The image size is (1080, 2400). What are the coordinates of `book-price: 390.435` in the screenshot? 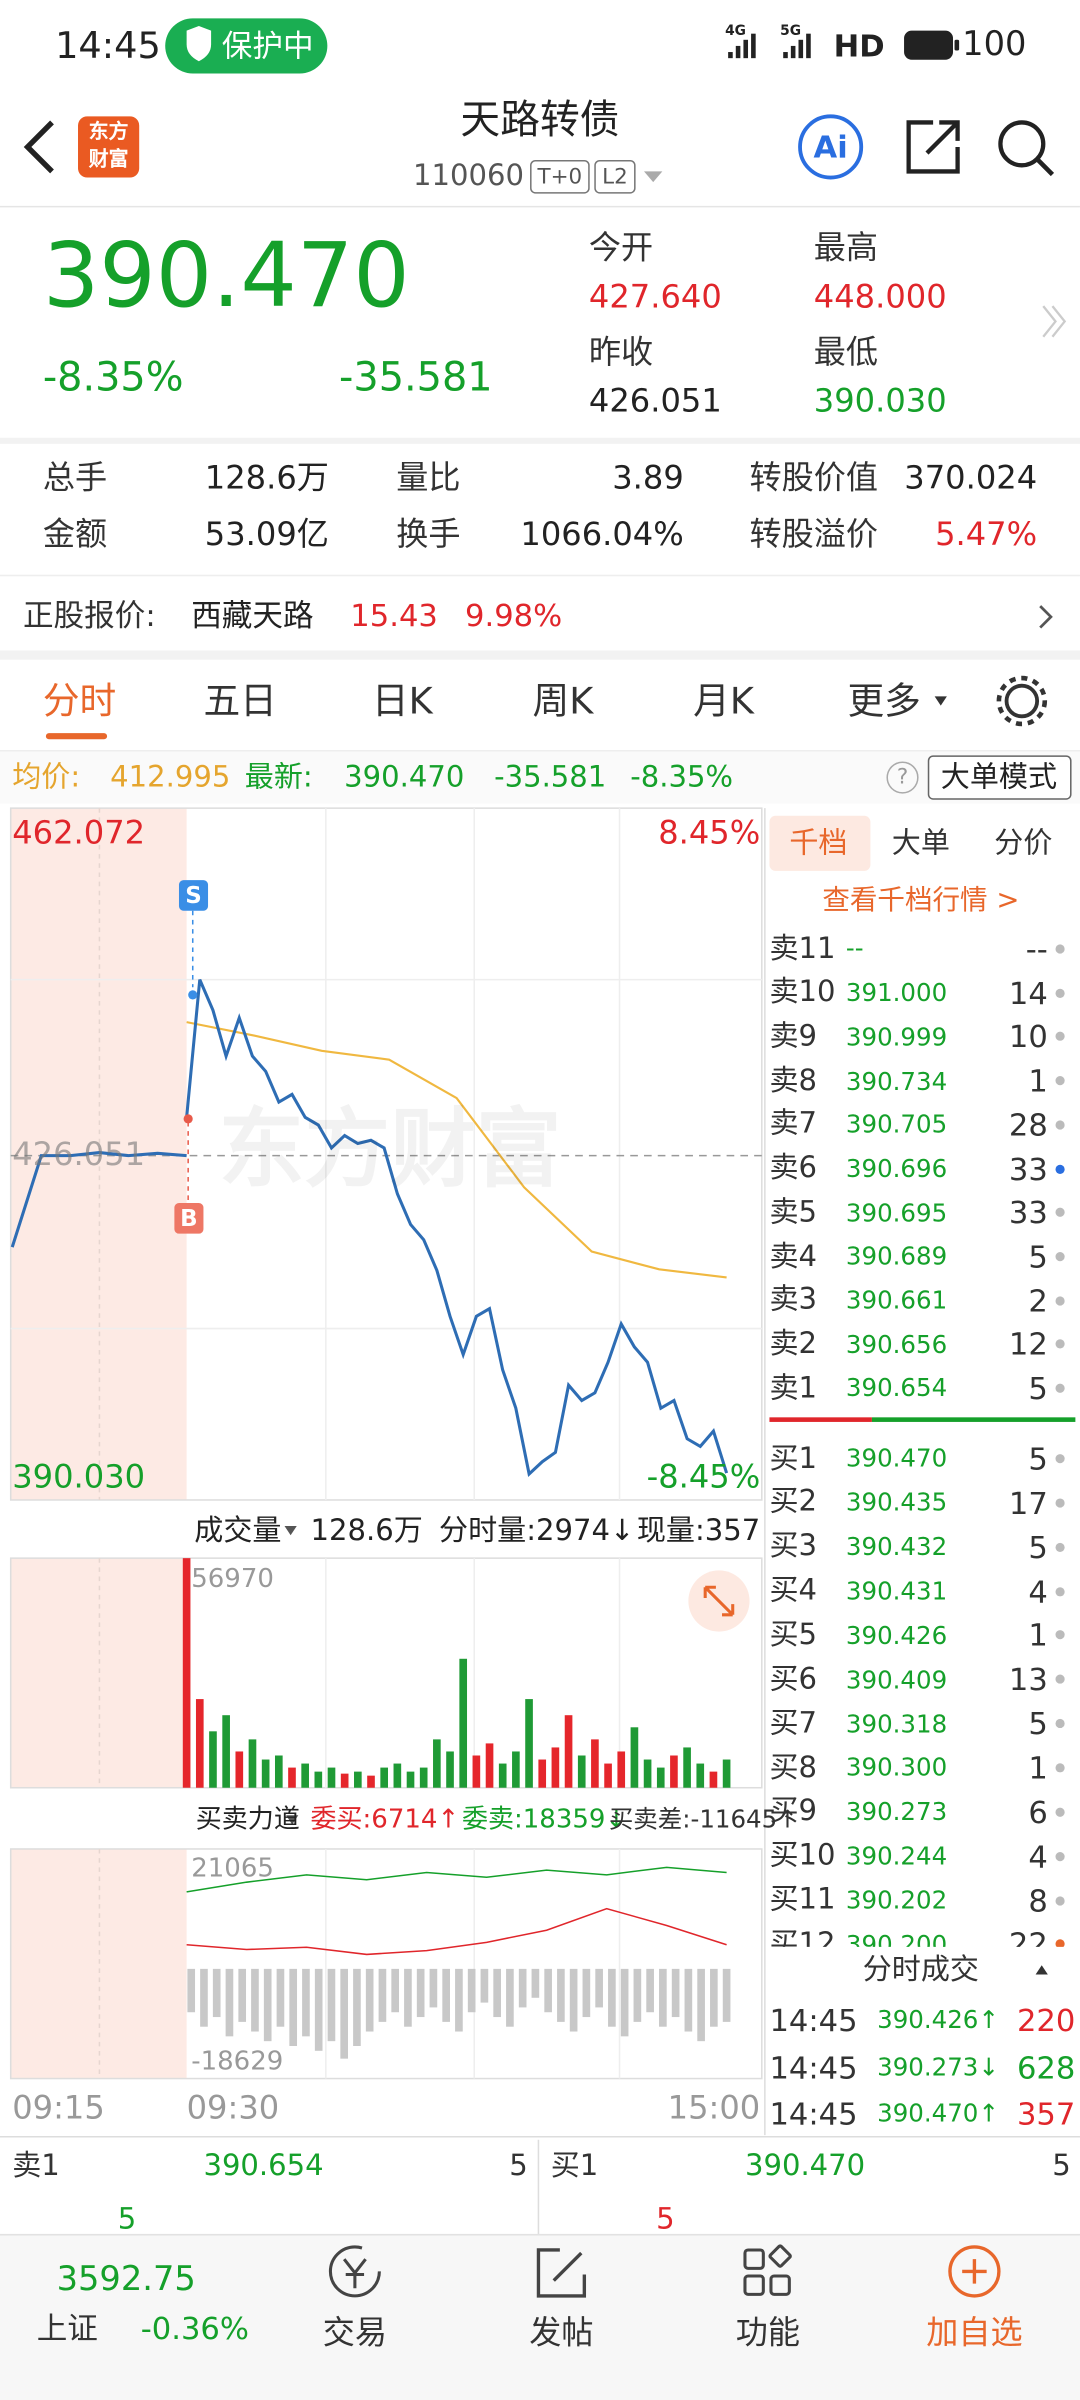 It's located at (896, 1503).